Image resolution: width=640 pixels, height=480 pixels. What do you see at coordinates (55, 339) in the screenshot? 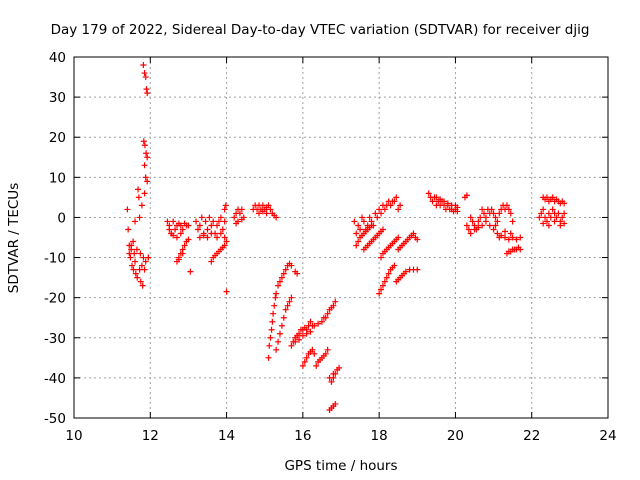
I see `y-tick-label: -30` at bounding box center [55, 339].